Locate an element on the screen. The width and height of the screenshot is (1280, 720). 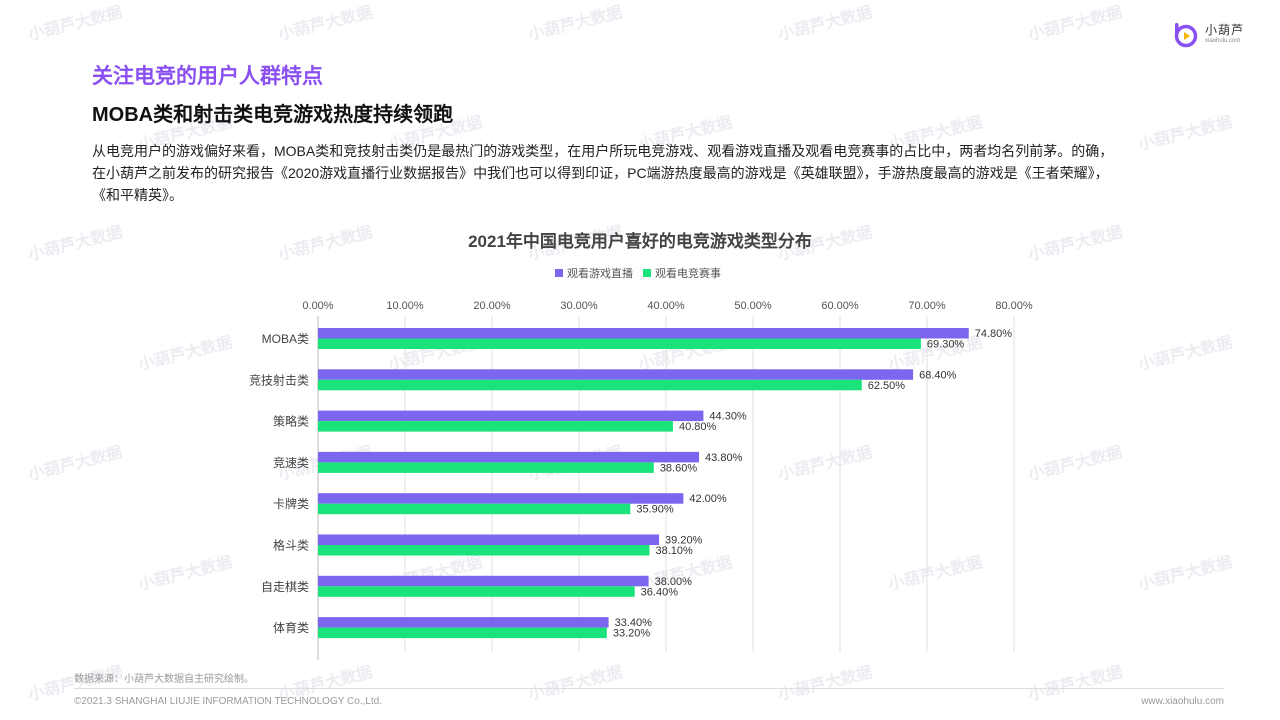
data-label-series-2: 35.90% is located at coordinates (655, 510).